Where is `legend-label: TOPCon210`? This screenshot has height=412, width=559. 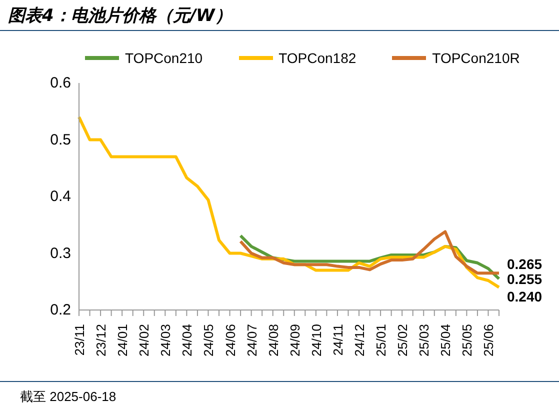
legend-label: TOPCon210 is located at coordinates (164, 58).